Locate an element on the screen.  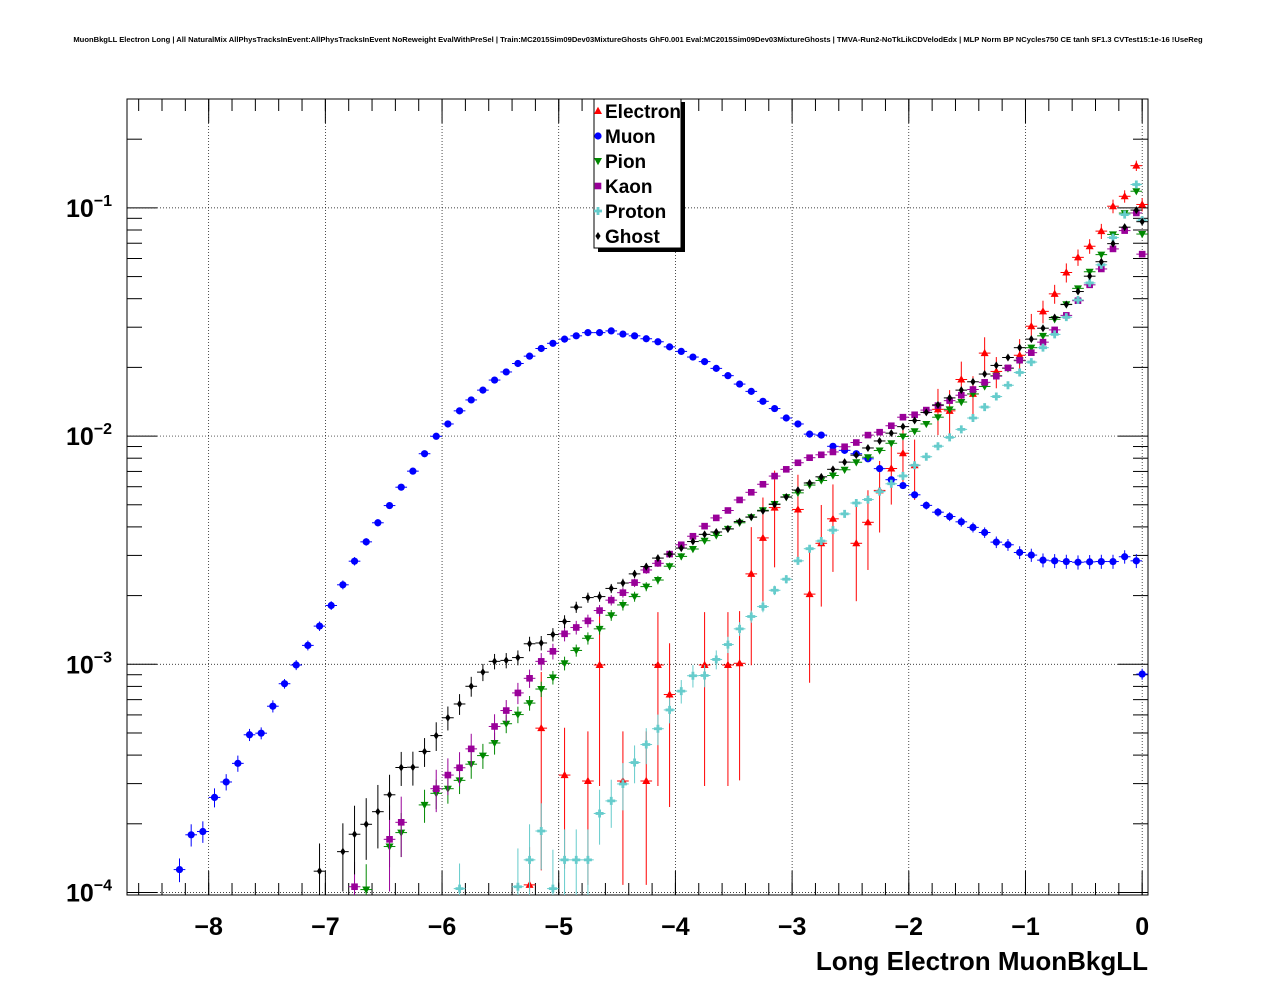
legend-label: Proton is located at coordinates (635, 212).